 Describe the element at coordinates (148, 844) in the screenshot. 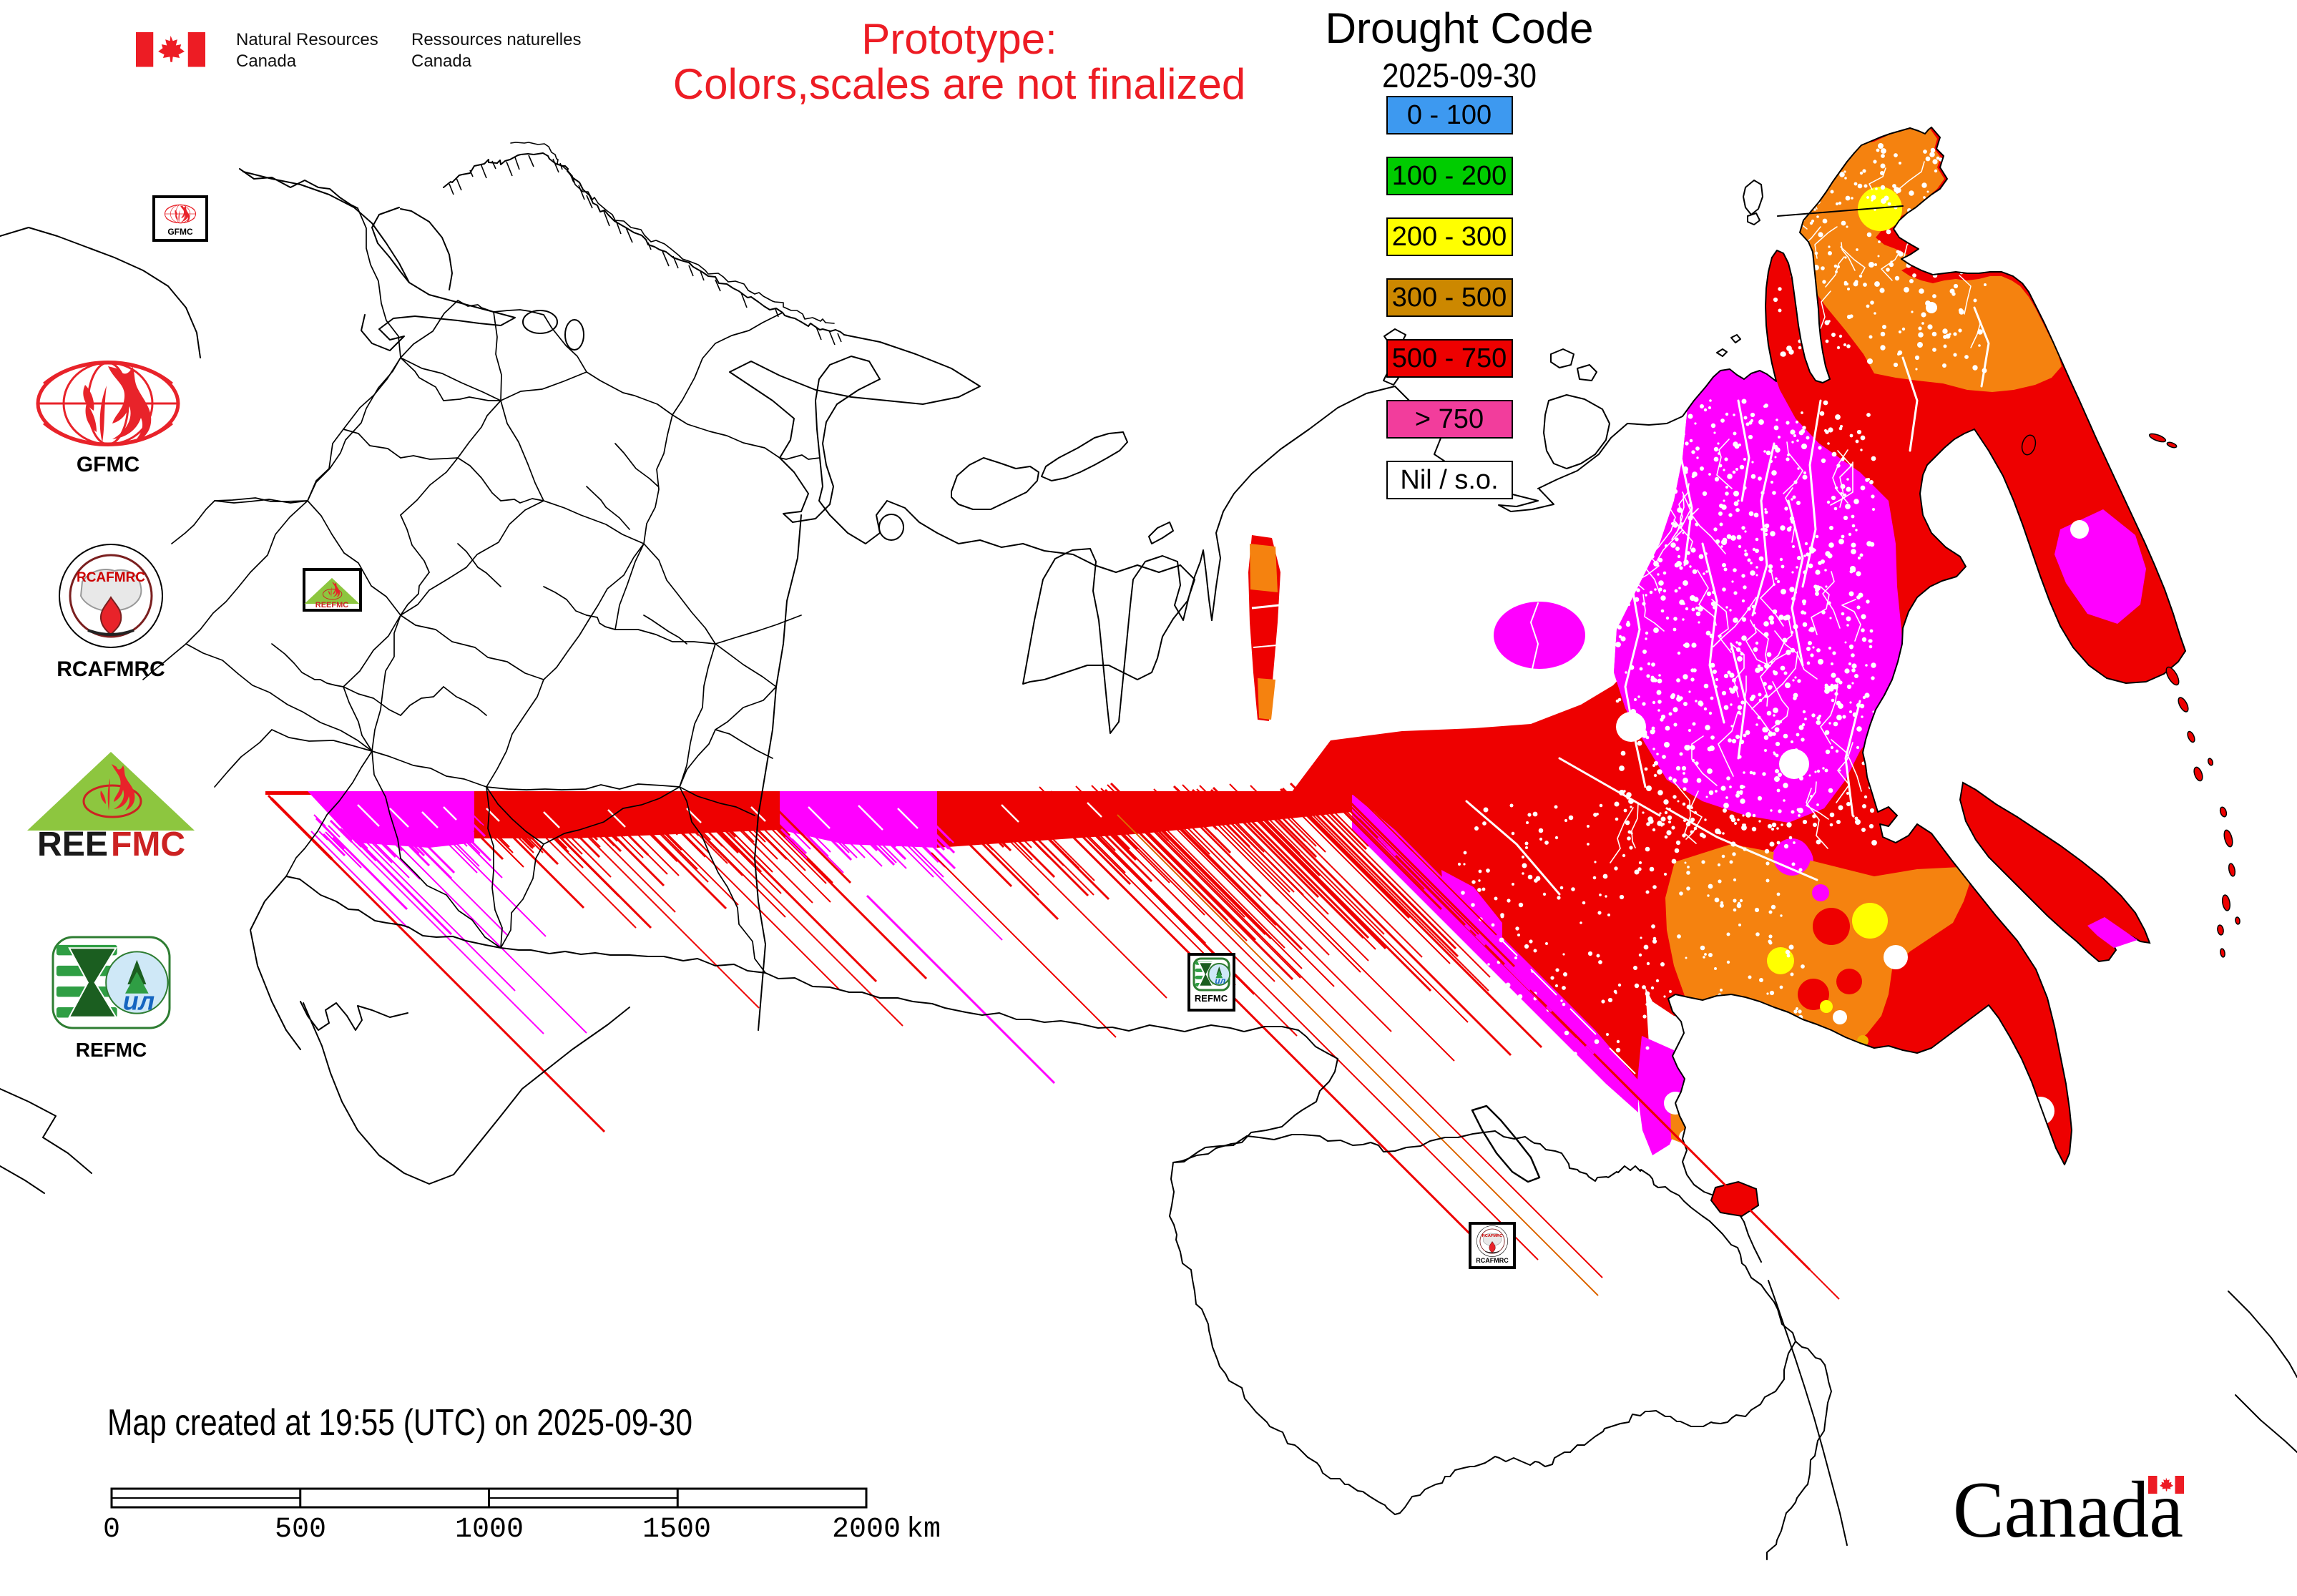

I see `svg-text: FMC` at that location.